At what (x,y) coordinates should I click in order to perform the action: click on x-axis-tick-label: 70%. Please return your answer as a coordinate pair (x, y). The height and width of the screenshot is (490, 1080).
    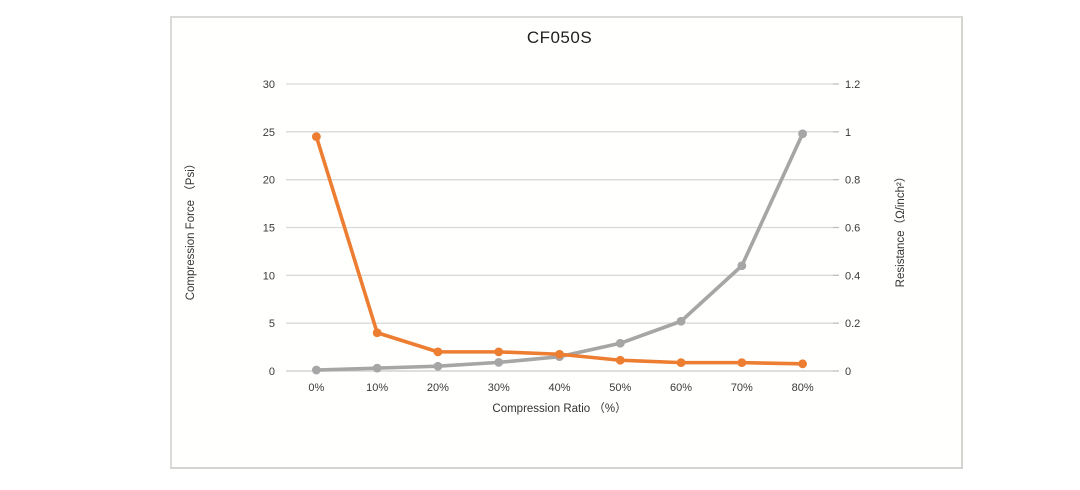
    Looking at the image, I should click on (742, 388).